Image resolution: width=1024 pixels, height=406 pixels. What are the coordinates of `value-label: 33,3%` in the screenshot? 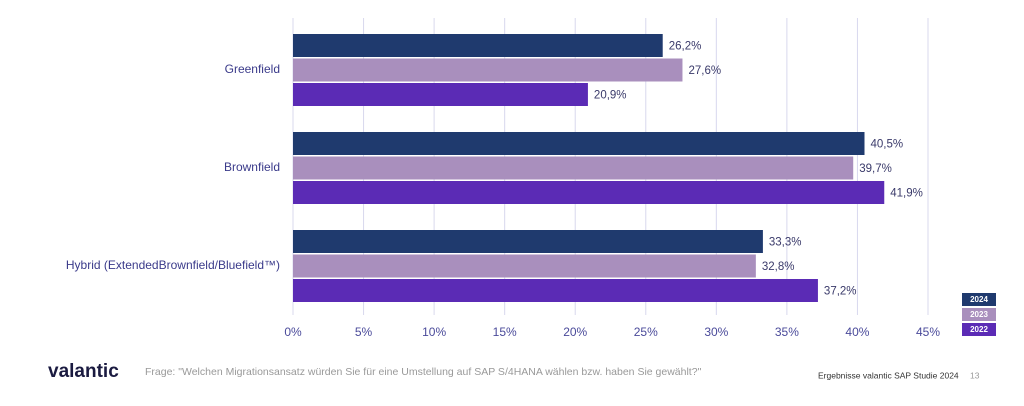 It's located at (785, 243).